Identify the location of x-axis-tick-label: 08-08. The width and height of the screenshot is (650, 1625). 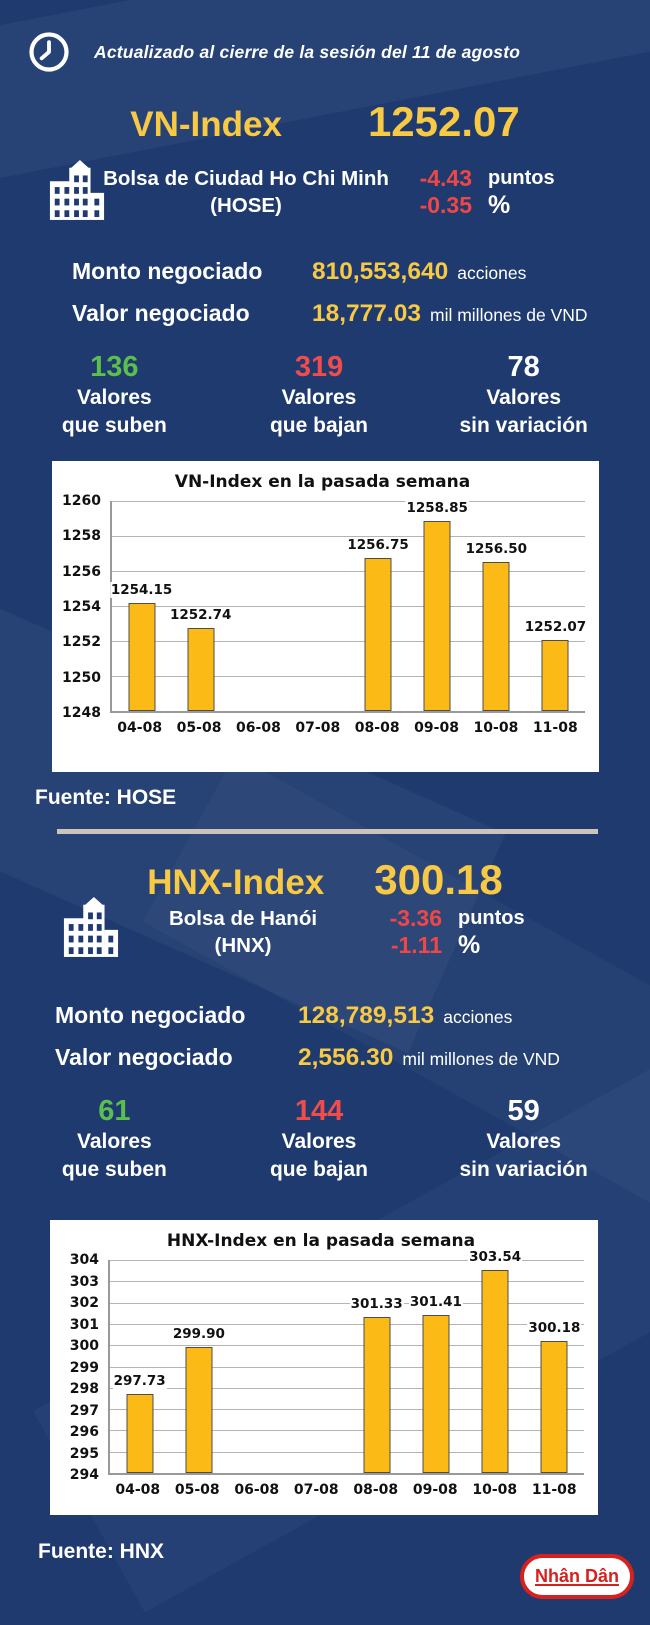
(377, 728).